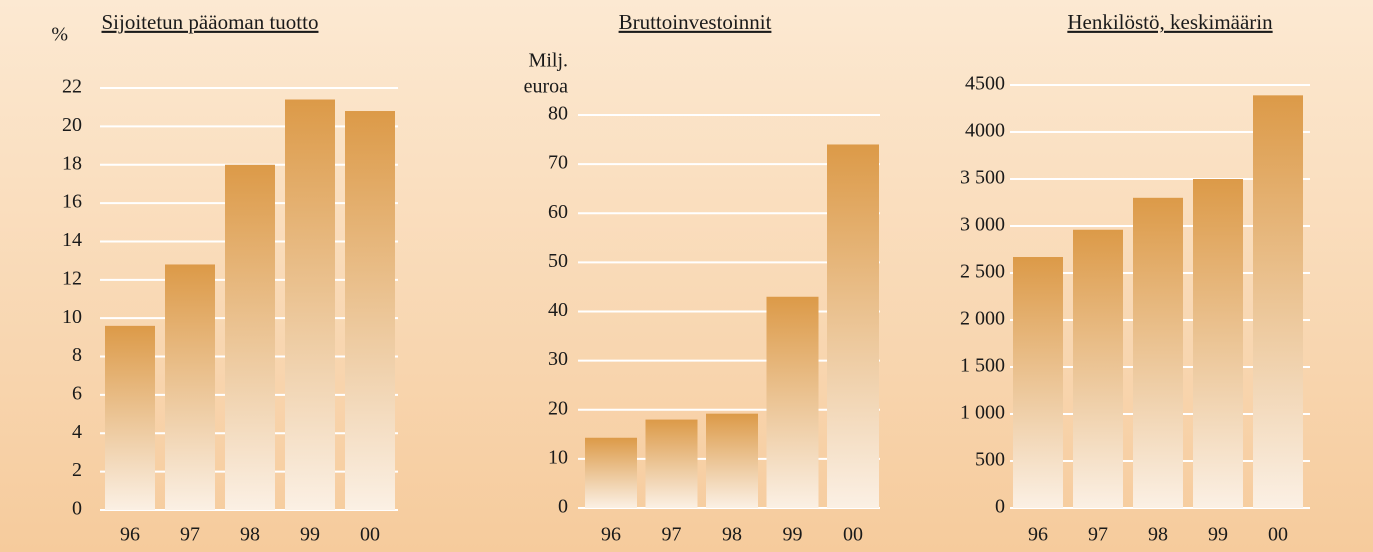 The height and width of the screenshot is (552, 1373). Describe the element at coordinates (558, 310) in the screenshot. I see `y-tick-label: 40` at that location.